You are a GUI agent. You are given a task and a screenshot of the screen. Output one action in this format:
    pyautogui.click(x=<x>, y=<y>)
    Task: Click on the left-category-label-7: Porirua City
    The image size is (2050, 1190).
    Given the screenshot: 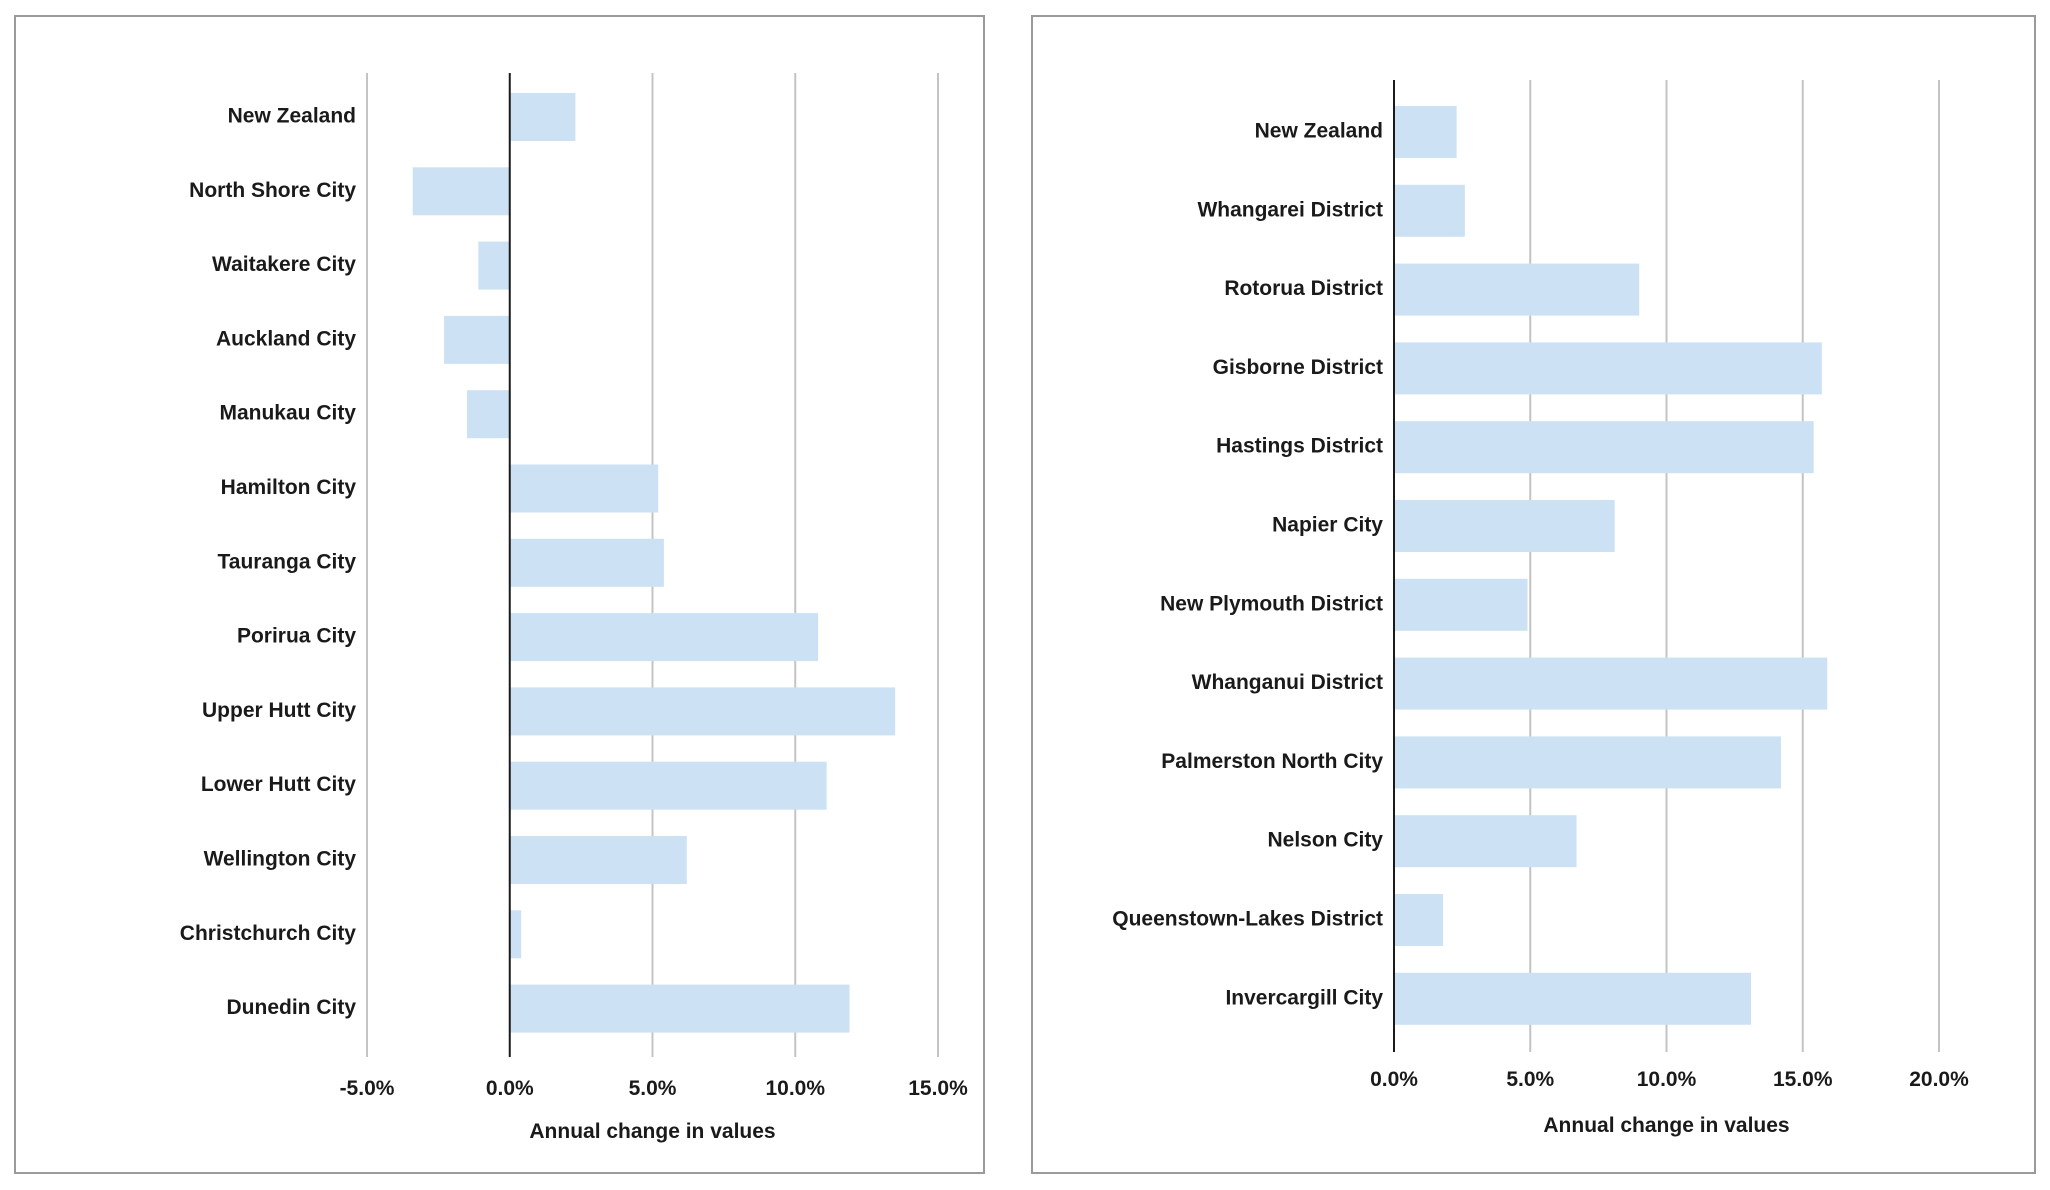 What is the action you would take?
    pyautogui.click(x=296, y=636)
    